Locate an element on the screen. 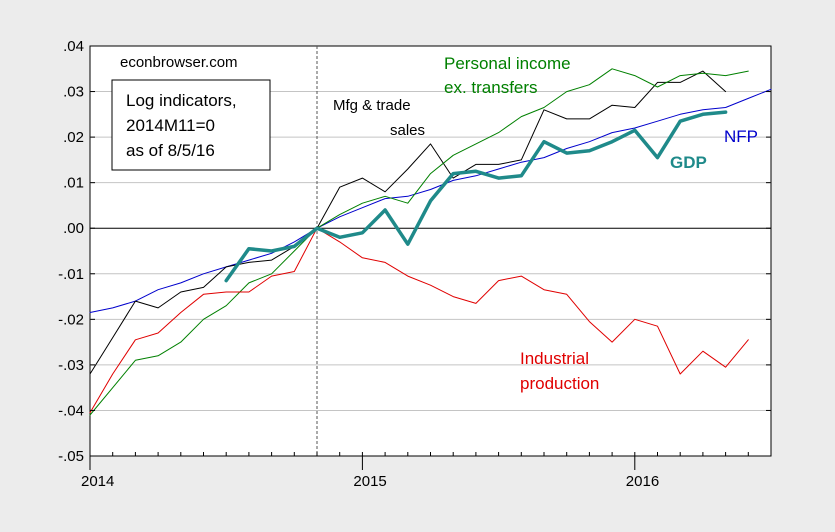 This screenshot has height=532, width=835. annotation-nfp: NFP is located at coordinates (741, 136).